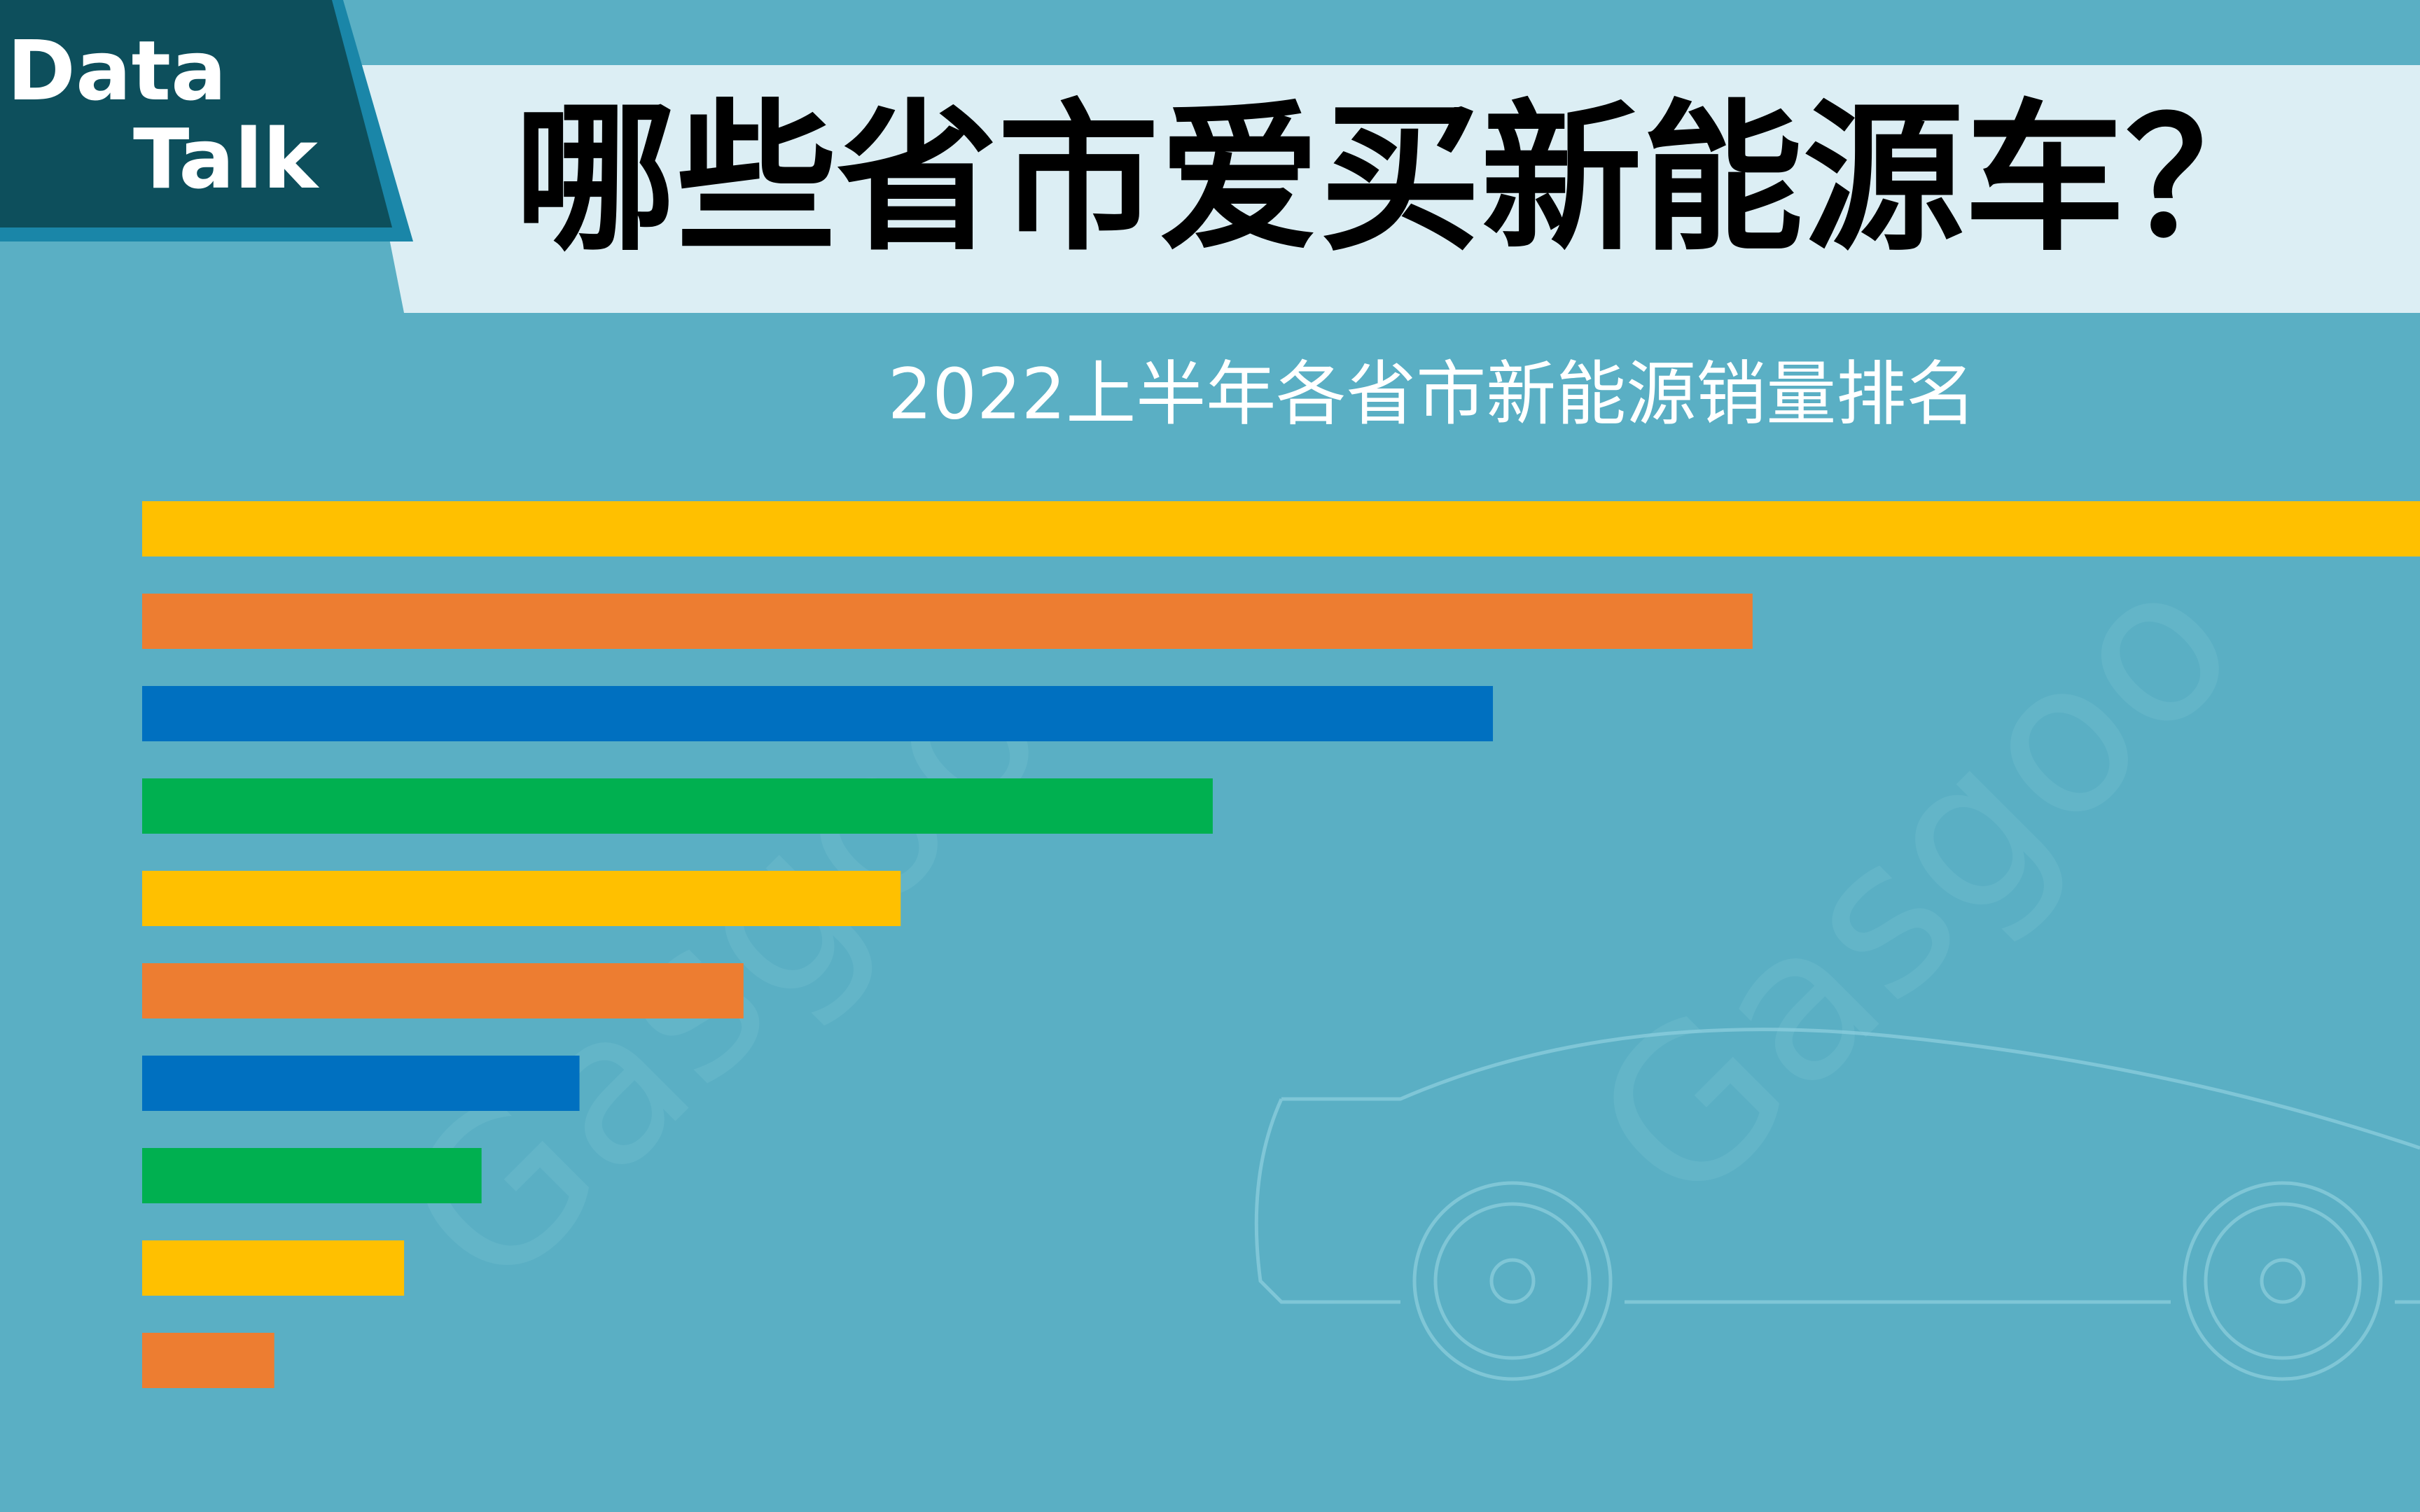 The height and width of the screenshot is (1512, 2420). I want to click on badge, so click(196, 113).